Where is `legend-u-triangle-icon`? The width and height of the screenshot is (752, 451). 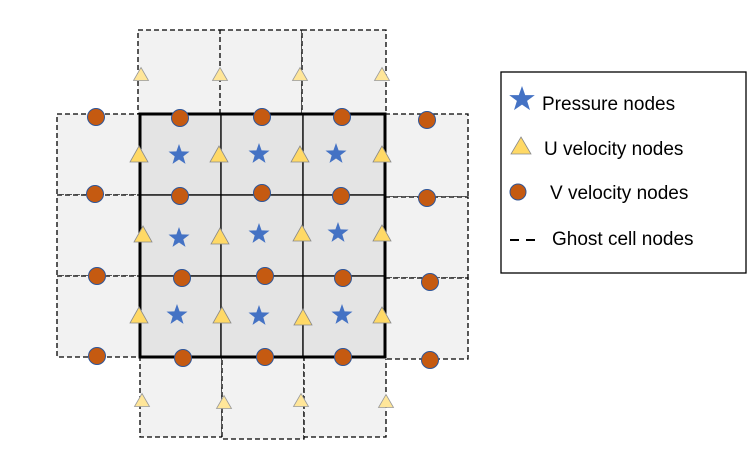
legend-u-triangle-icon is located at coordinates (521, 145).